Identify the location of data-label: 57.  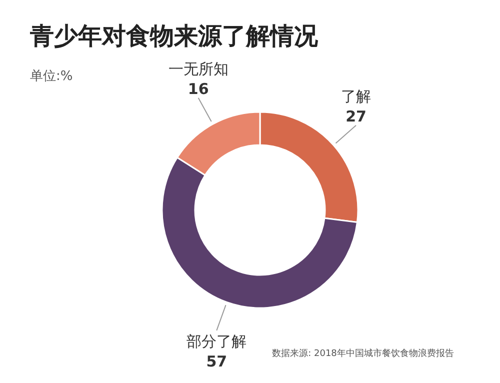
(217, 361).